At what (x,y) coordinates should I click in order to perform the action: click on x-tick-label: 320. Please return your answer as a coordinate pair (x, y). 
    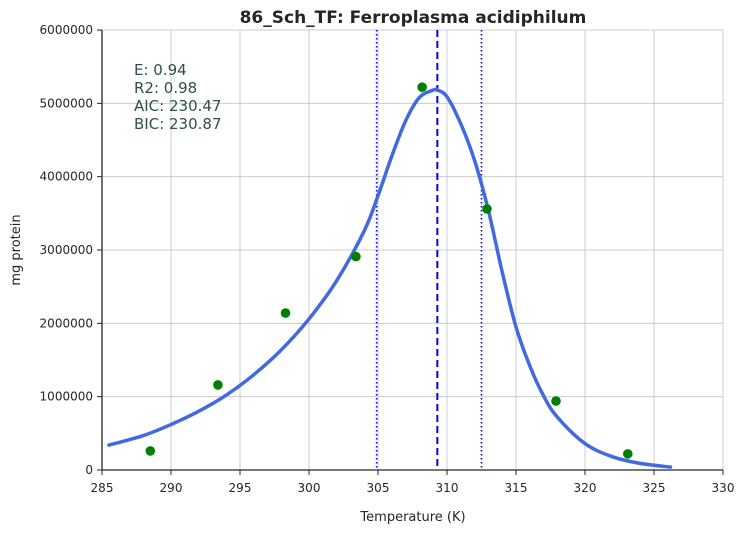
    Looking at the image, I should click on (585, 488).